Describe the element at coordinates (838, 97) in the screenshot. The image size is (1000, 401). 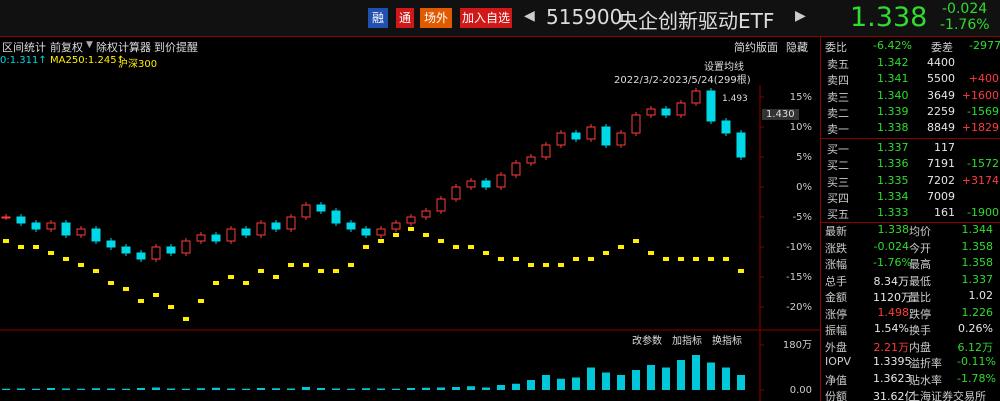
I see `book-label: 卖三` at that location.